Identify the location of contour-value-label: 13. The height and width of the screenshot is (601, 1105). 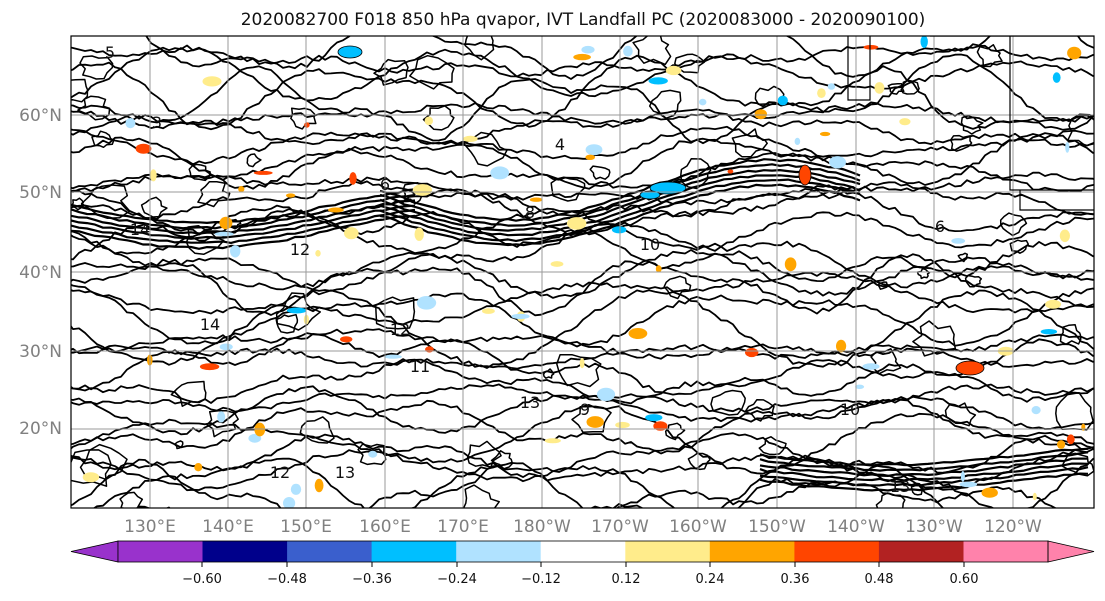
(530, 402).